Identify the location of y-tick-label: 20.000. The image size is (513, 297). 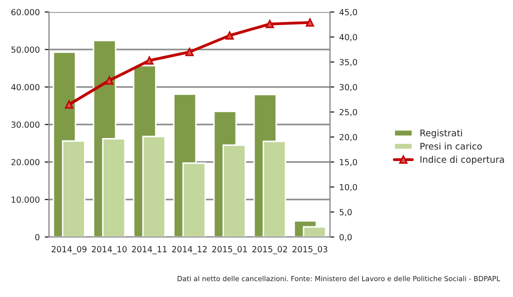
(25, 162).